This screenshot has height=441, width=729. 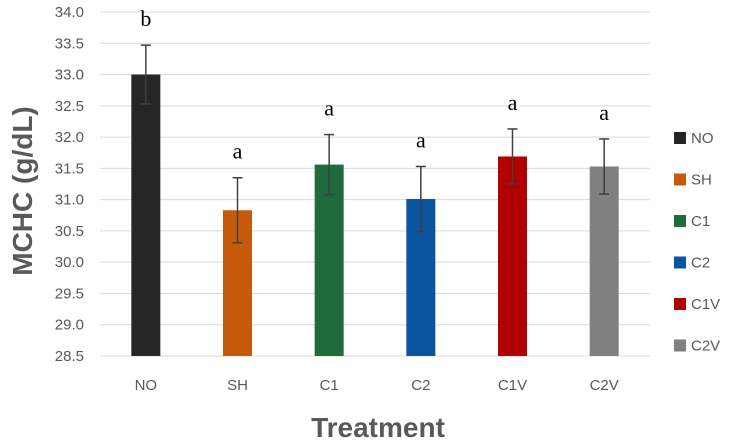 I want to click on significance-label-c1v: a, so click(x=513, y=102).